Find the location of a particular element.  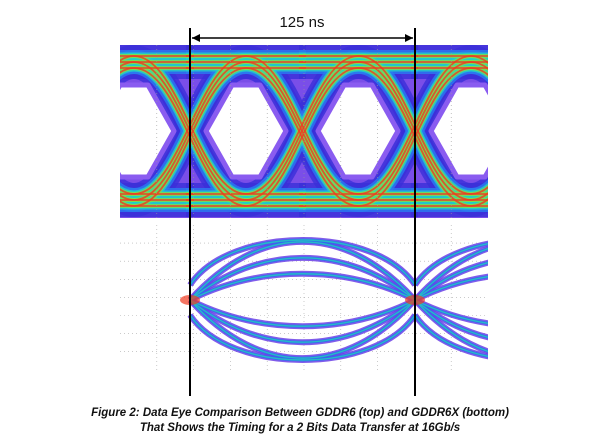

span-label: 125 ns is located at coordinates (301, 22).